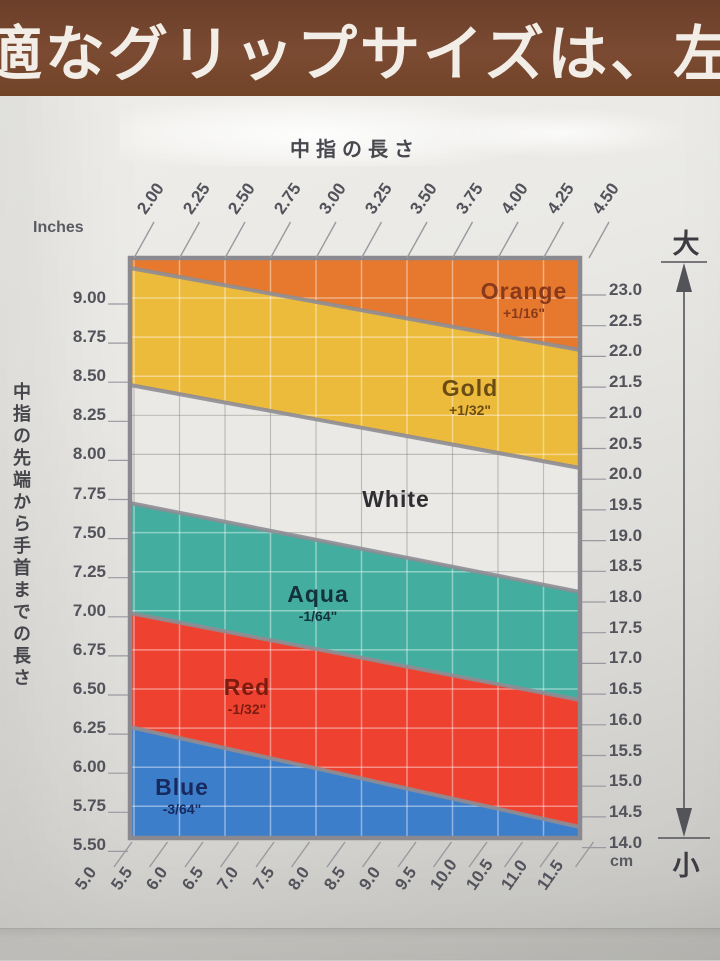  I want to click on band-orange, so click(355, 304).